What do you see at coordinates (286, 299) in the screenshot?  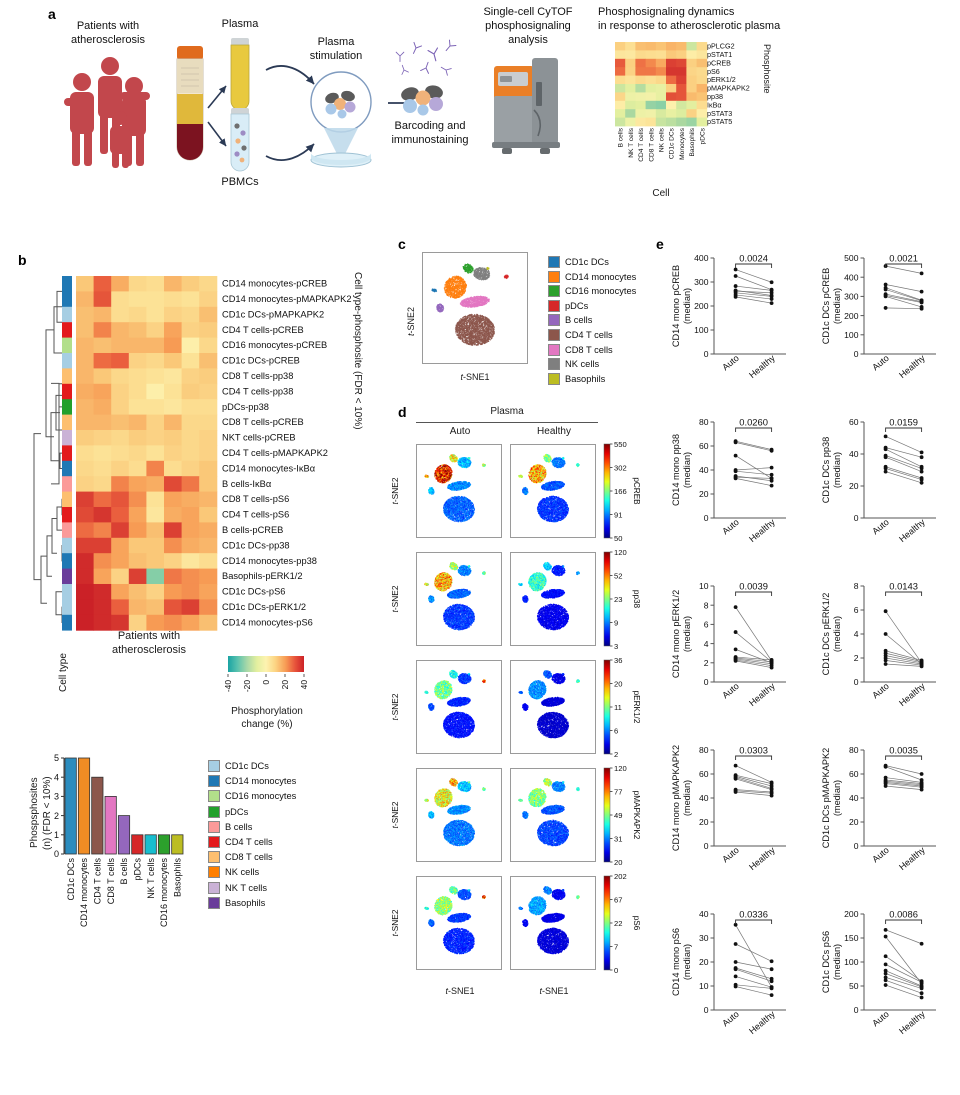 I see `svg-text: CD14 monocytes-pMAPKAPK2` at bounding box center [286, 299].